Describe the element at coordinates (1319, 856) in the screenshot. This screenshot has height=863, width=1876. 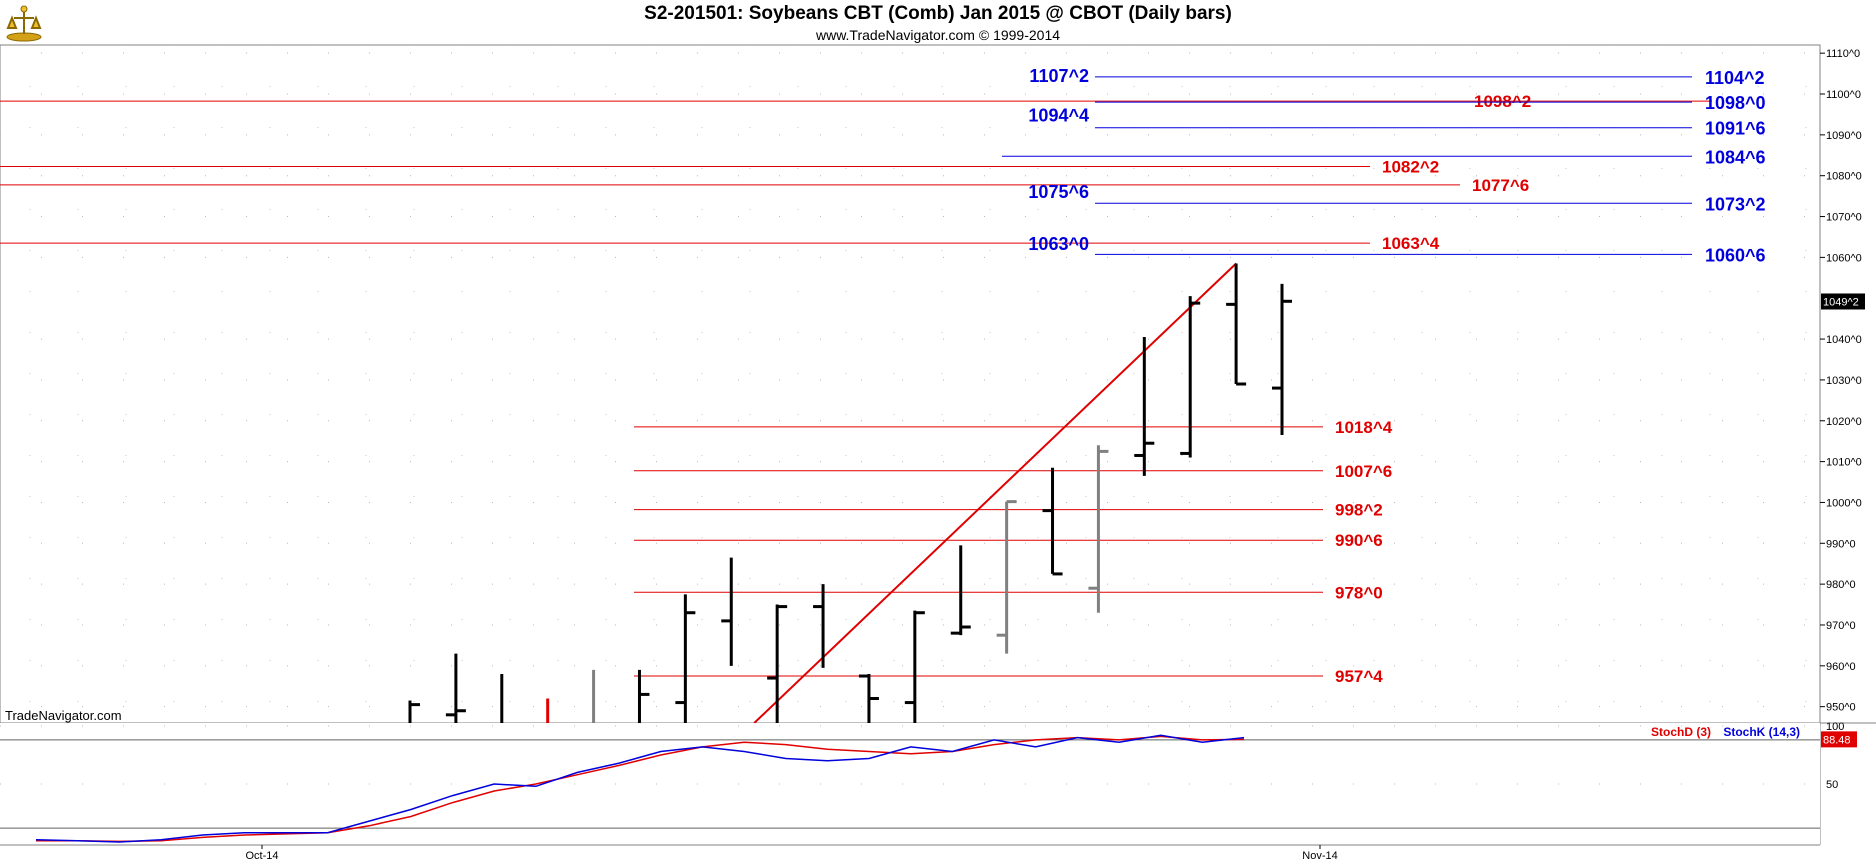
I see `x-tick-label: Nov-14` at that location.